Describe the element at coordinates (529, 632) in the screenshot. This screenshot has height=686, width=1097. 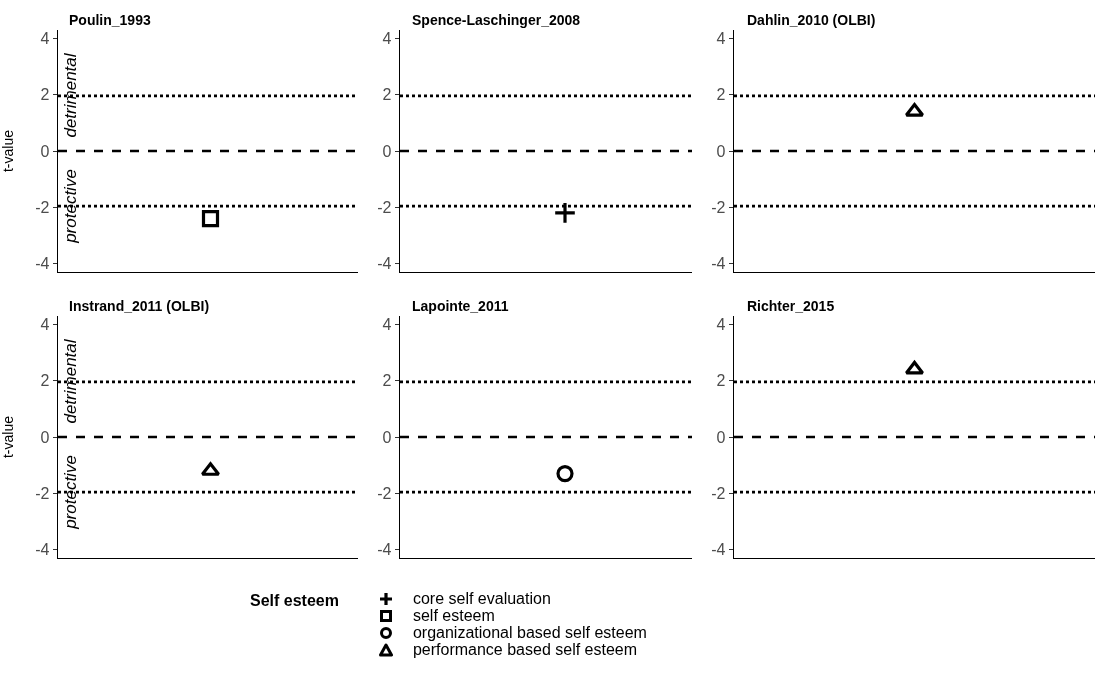
I see `text: organizational based self esteem` at that location.